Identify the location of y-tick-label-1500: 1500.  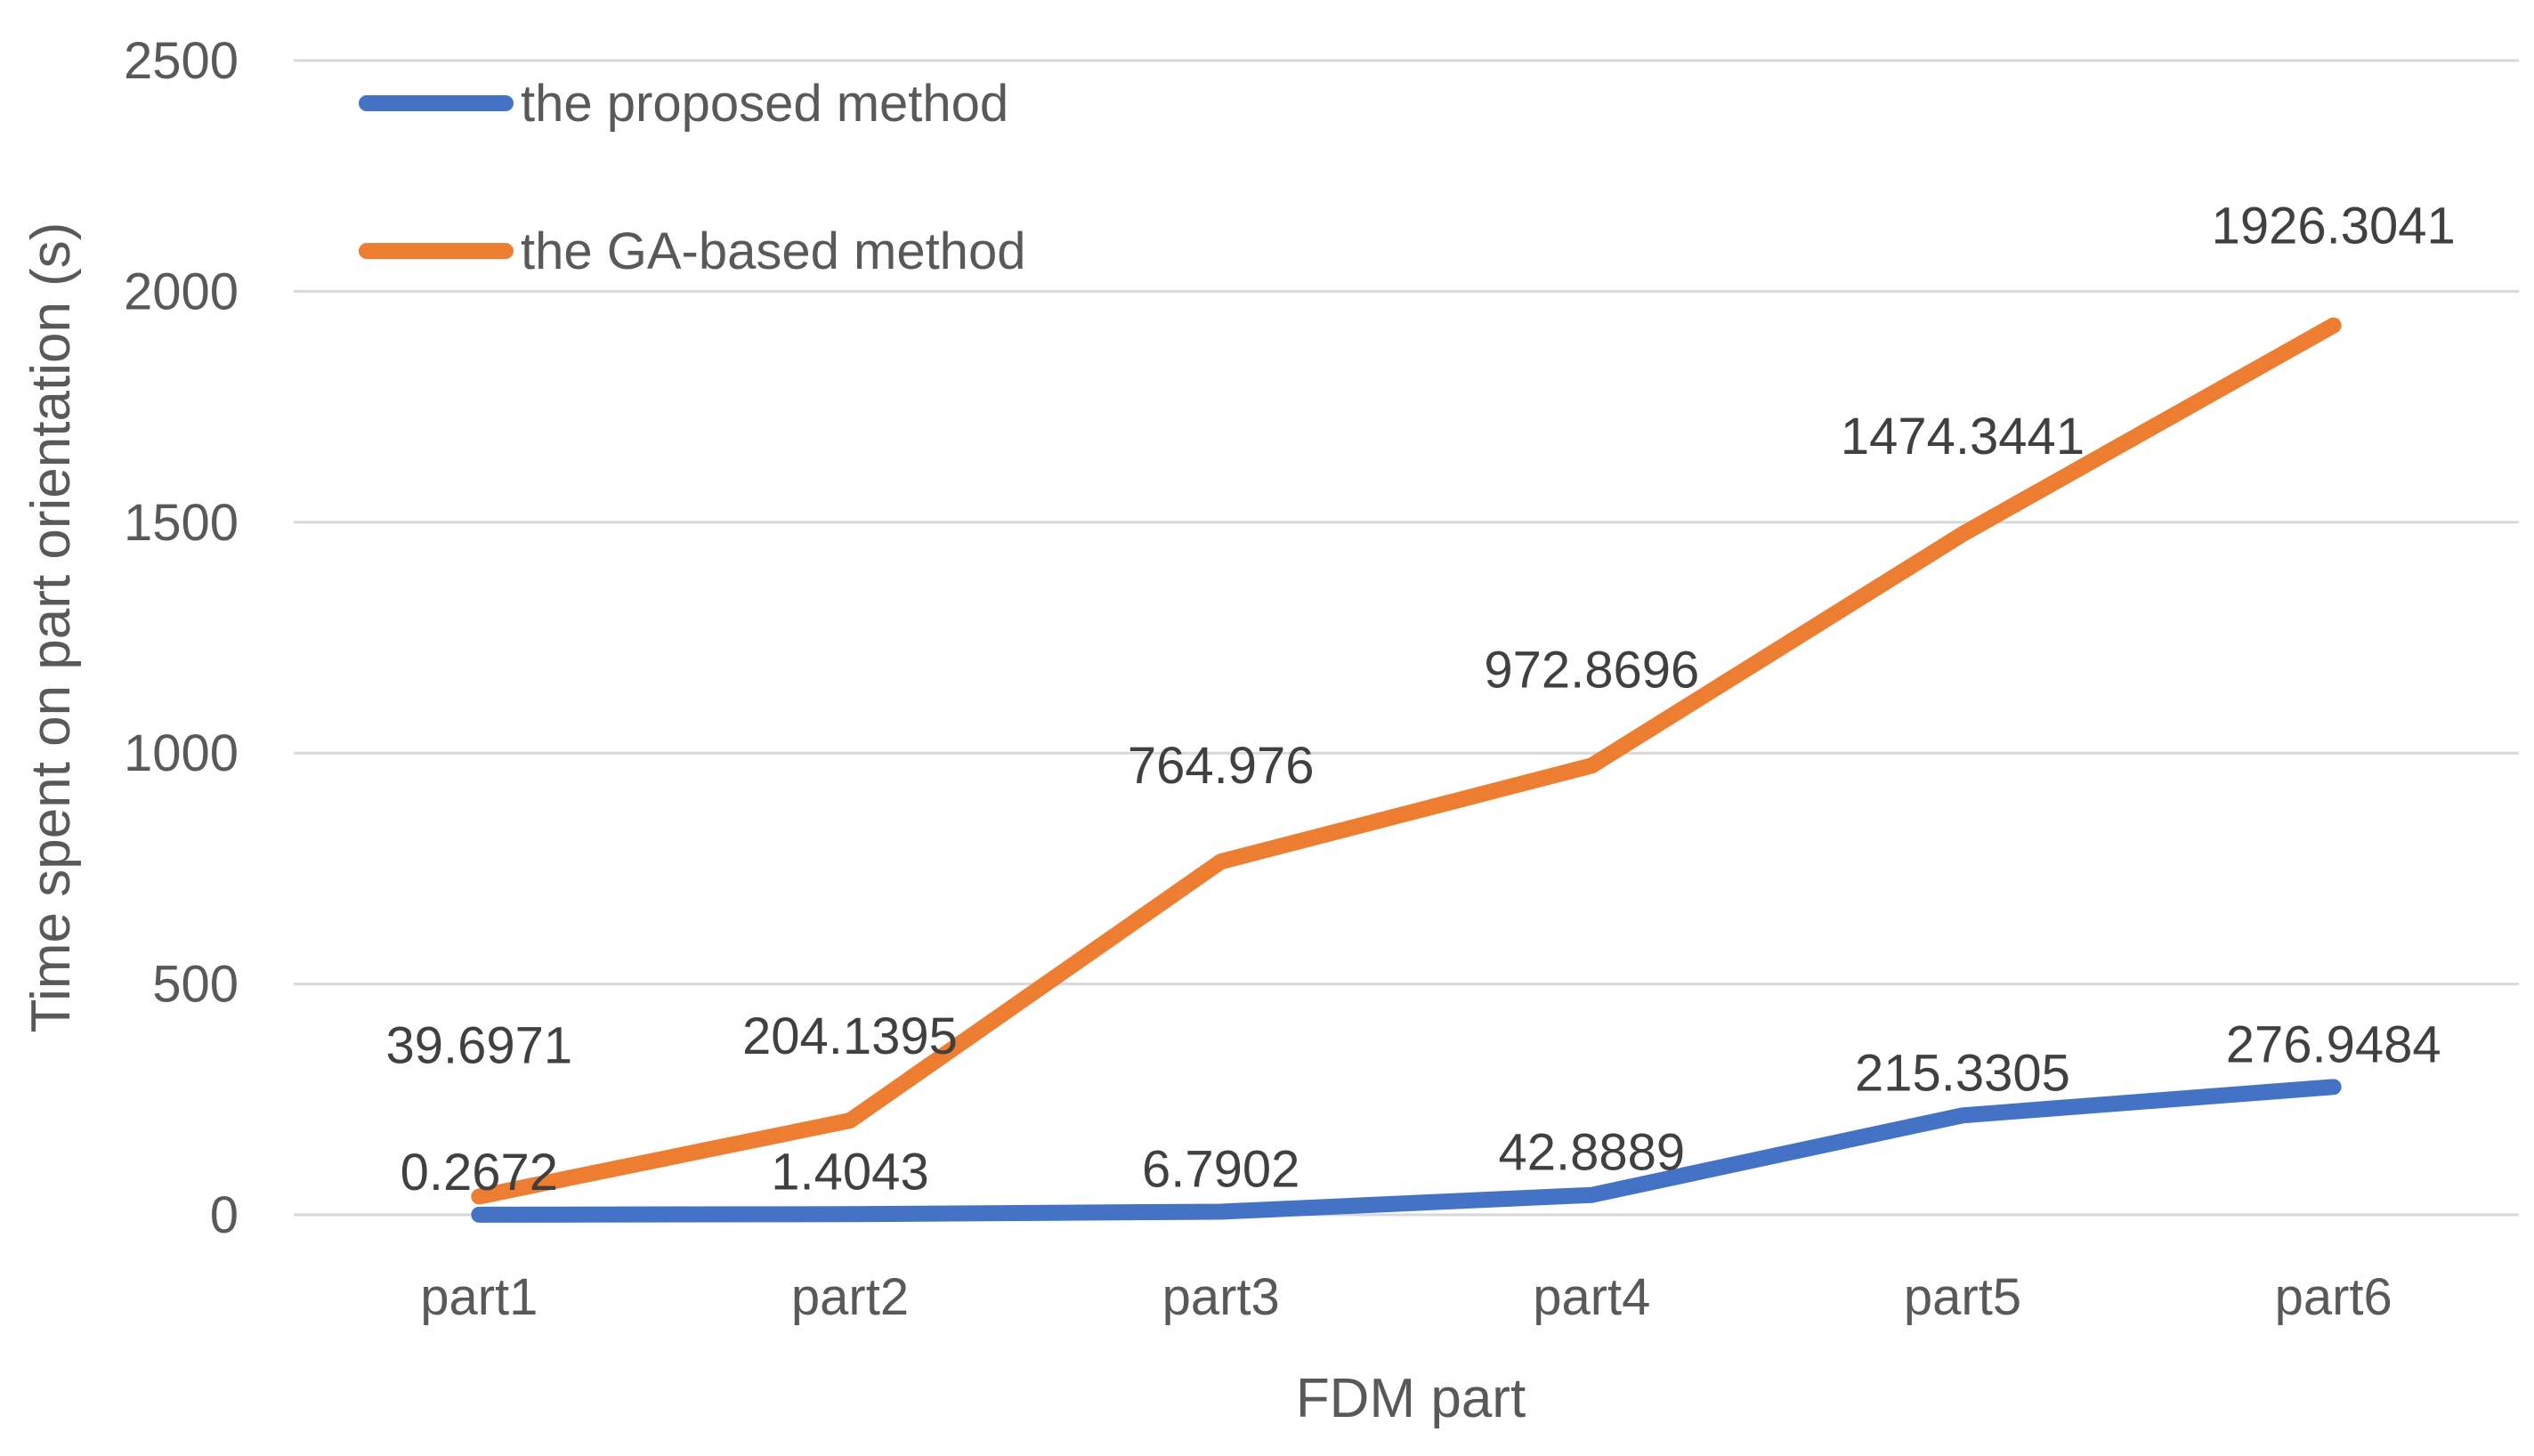
(181, 523).